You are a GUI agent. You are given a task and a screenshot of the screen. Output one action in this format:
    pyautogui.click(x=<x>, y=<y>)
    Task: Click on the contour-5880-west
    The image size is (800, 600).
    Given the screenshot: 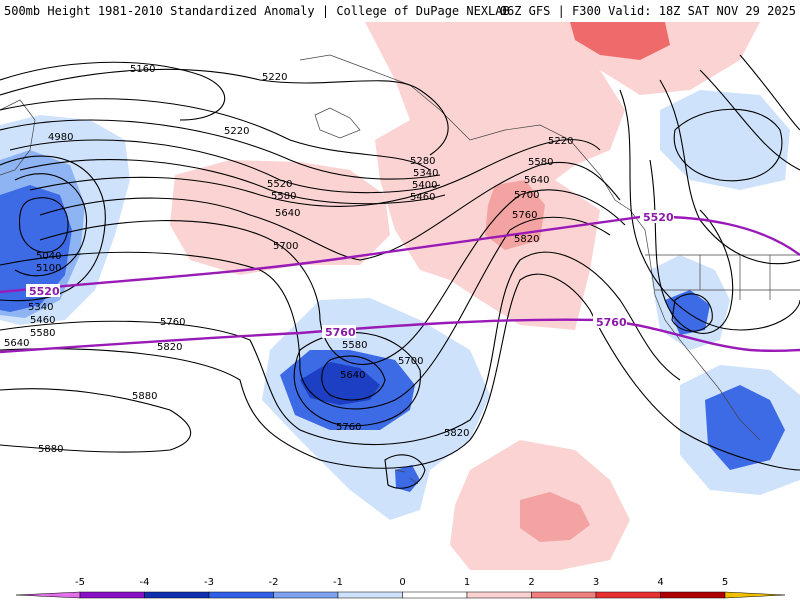 What is the action you would take?
    pyautogui.click(x=96, y=420)
    